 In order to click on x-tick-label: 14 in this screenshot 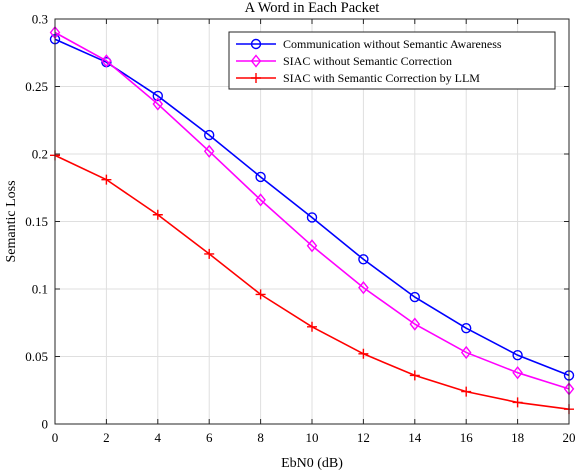, I will do `click(415, 437)`.